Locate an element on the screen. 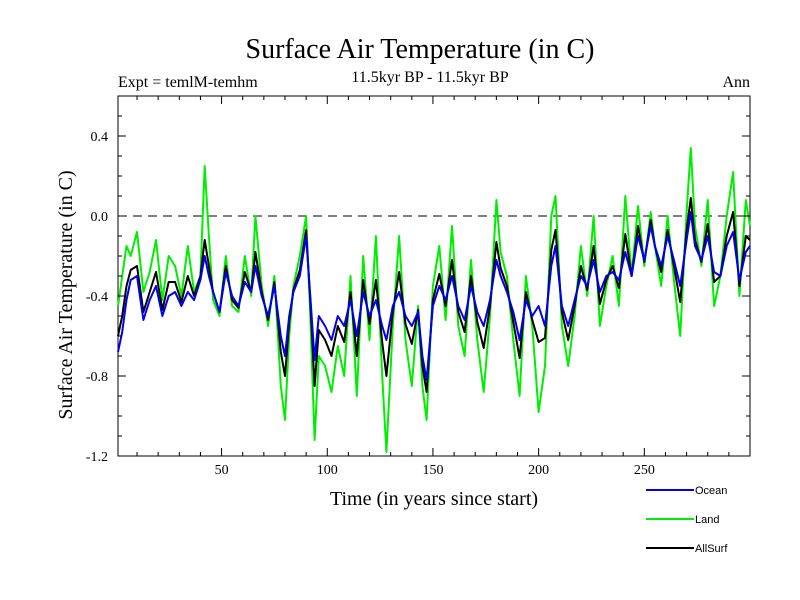 Image resolution: width=800 pixels, height=600 pixels. chart-title: Surface Air Temperature (in C) is located at coordinates (420, 49).